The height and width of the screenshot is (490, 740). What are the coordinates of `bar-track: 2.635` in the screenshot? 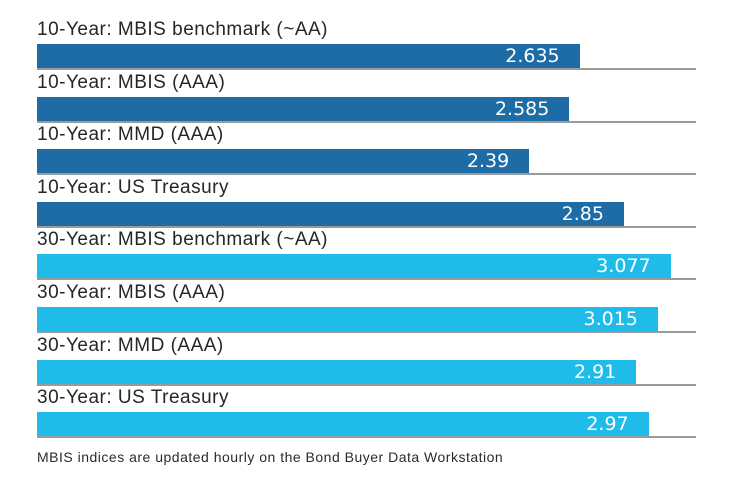 It's located at (366, 57).